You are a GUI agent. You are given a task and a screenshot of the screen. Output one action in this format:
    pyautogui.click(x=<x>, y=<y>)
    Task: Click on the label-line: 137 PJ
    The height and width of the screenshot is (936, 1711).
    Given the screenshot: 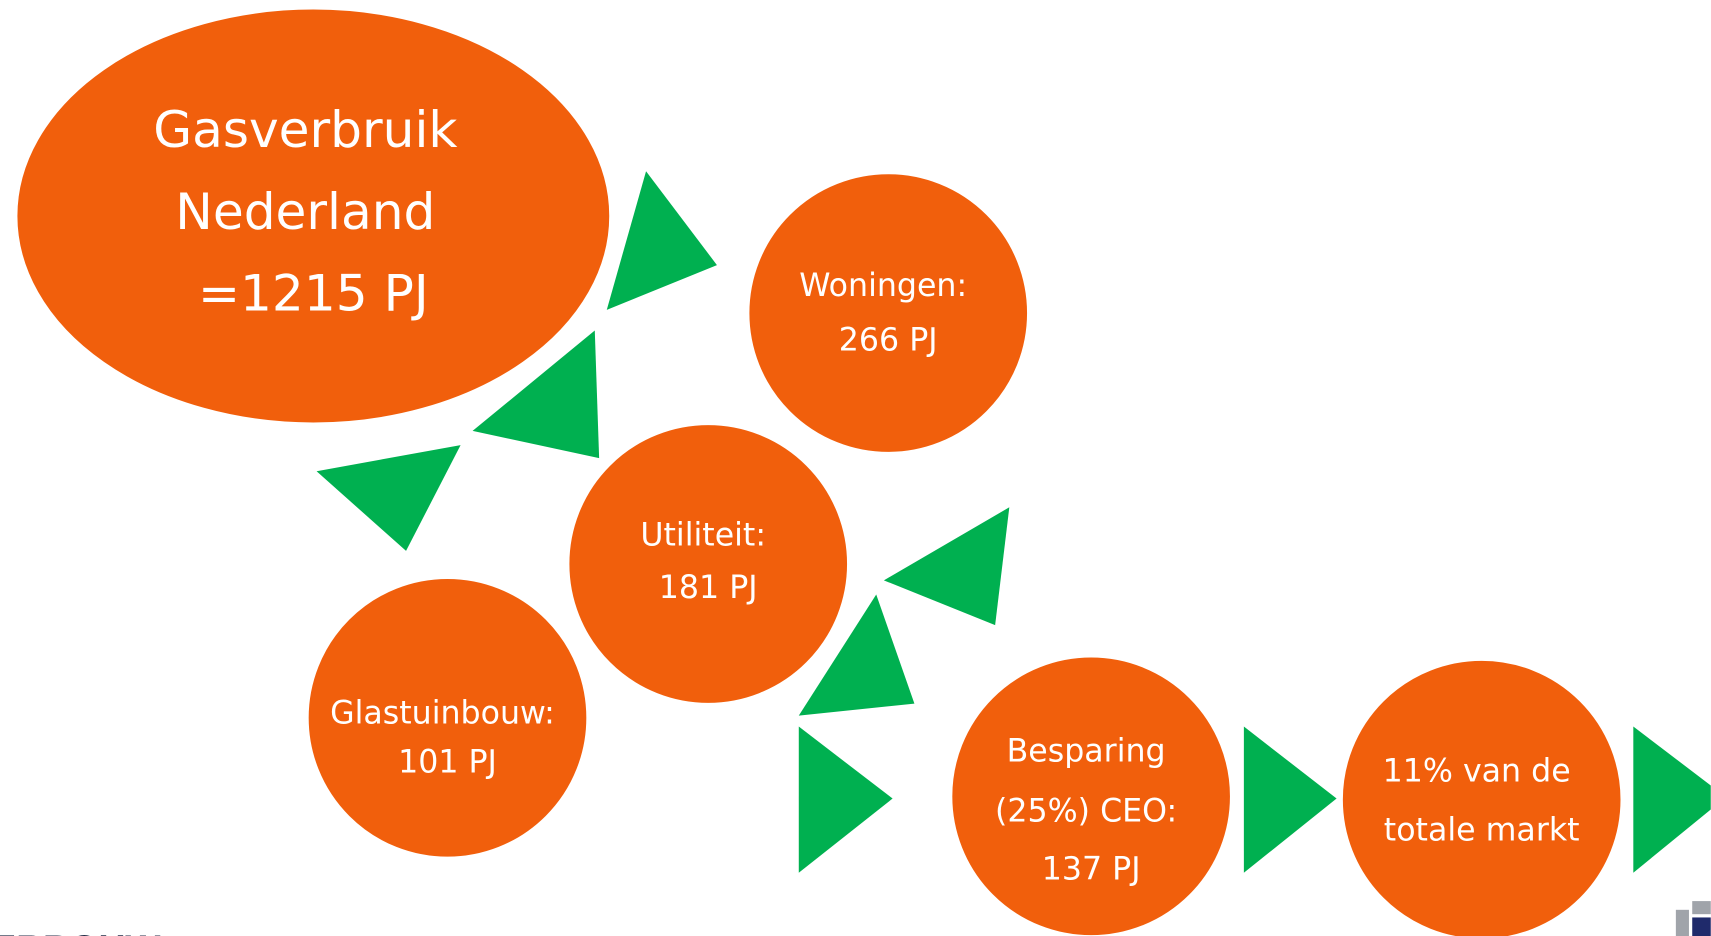 What is the action you would take?
    pyautogui.click(x=1091, y=870)
    